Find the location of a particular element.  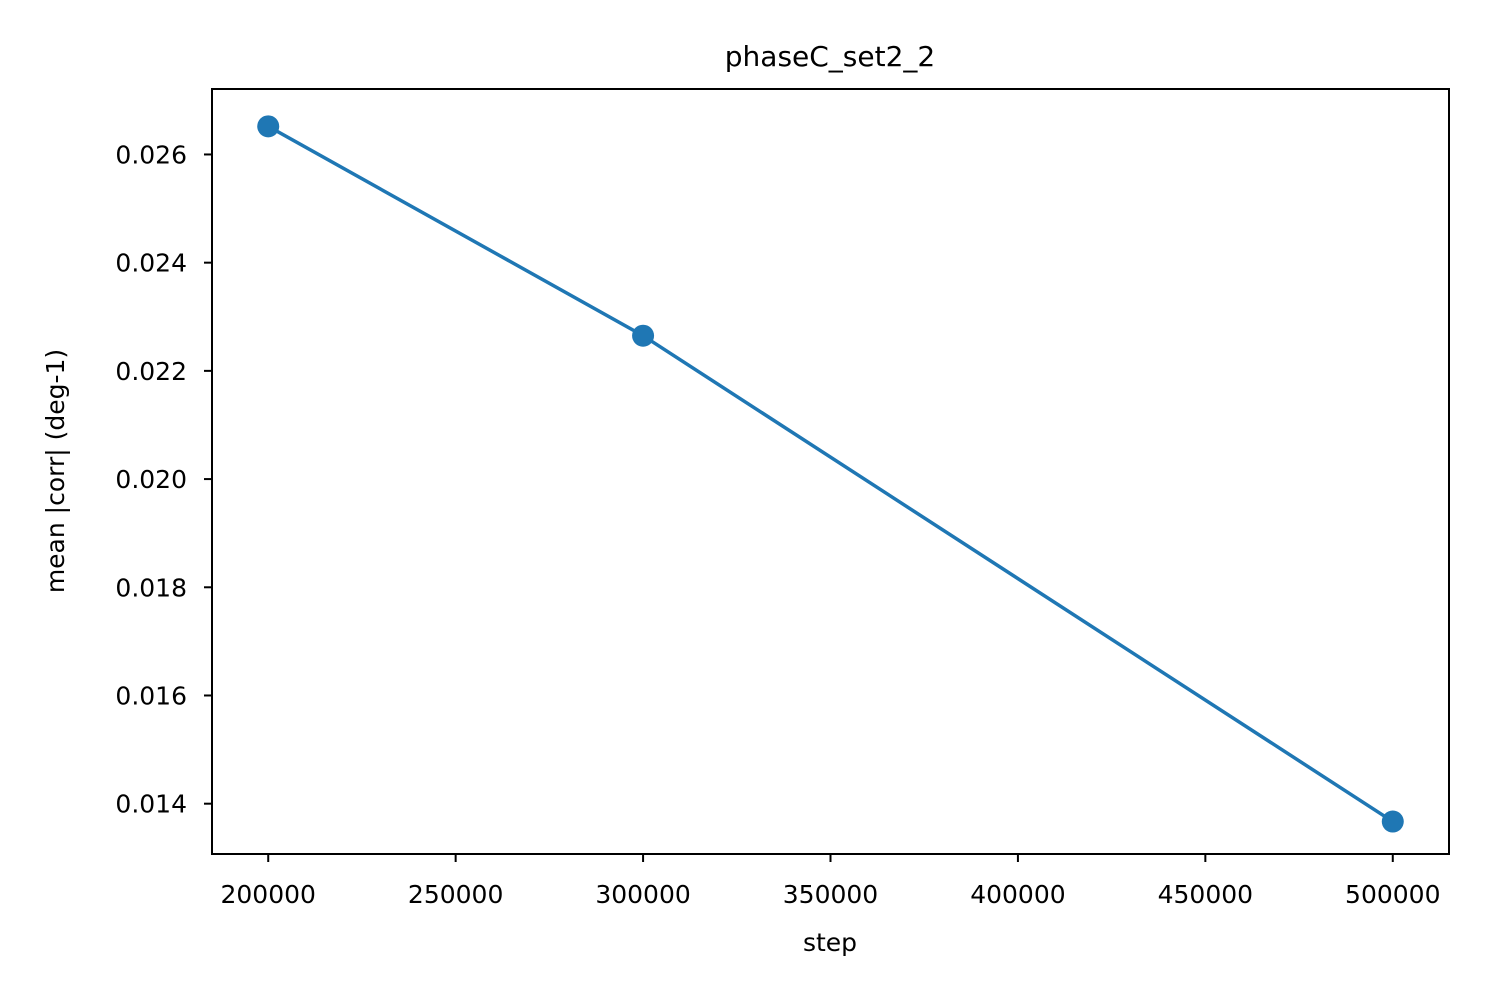

y-tick-label: 0.022 is located at coordinates (151, 371).